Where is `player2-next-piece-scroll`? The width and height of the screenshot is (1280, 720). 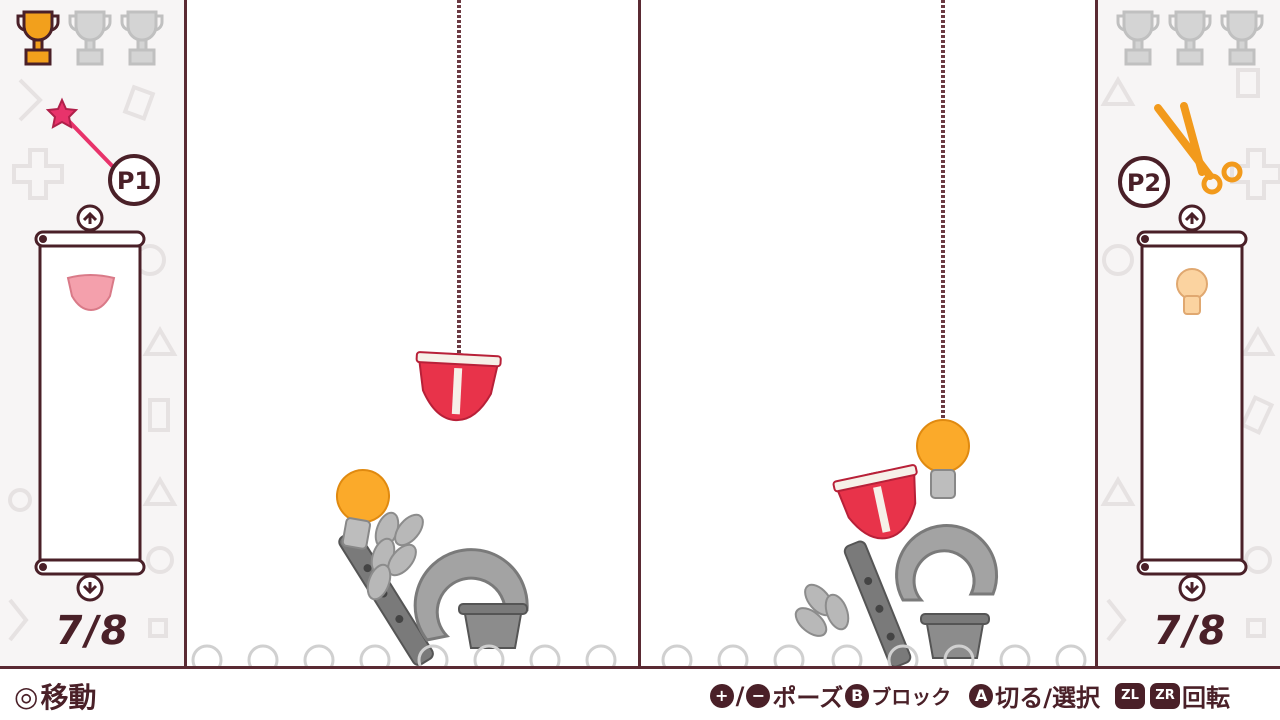
player2-next-piece-scroll is located at coordinates (1192, 403).